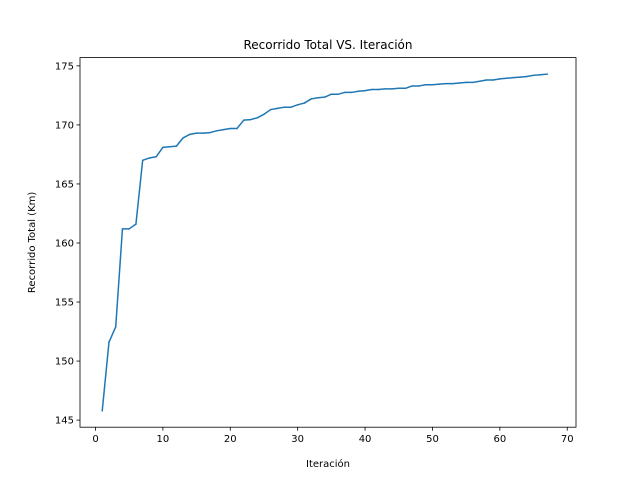 The height and width of the screenshot is (480, 640). Describe the element at coordinates (64, 303) in the screenshot. I see `y-tick-label: 155` at that location.